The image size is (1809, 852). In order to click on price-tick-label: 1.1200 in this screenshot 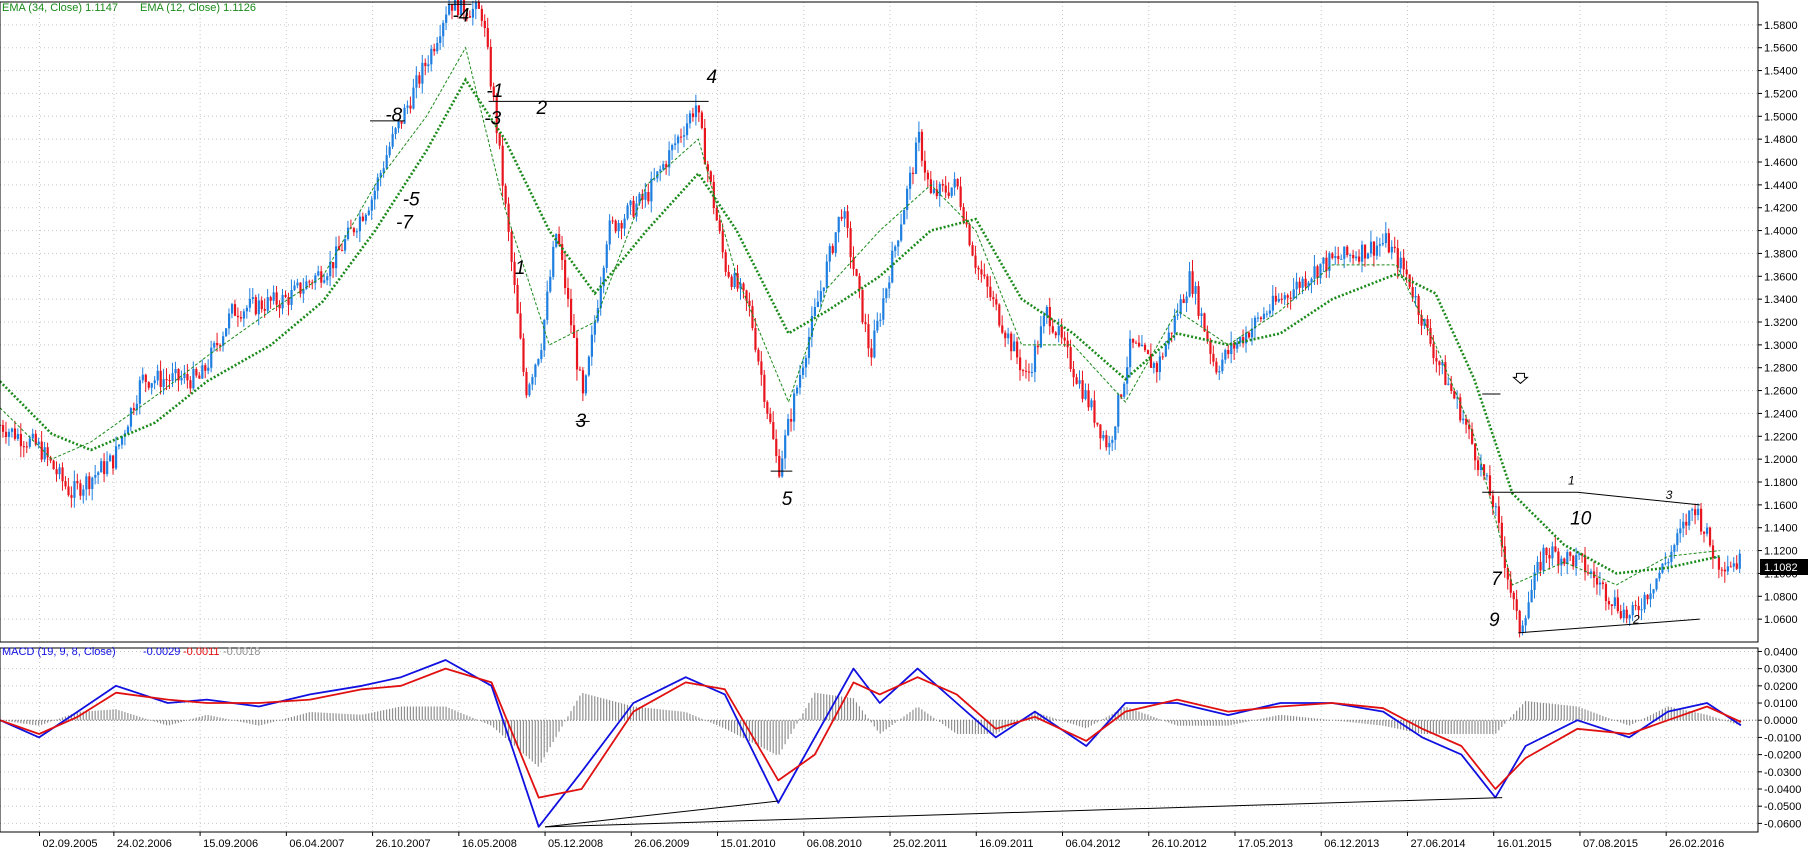, I will do `click(1781, 552)`.